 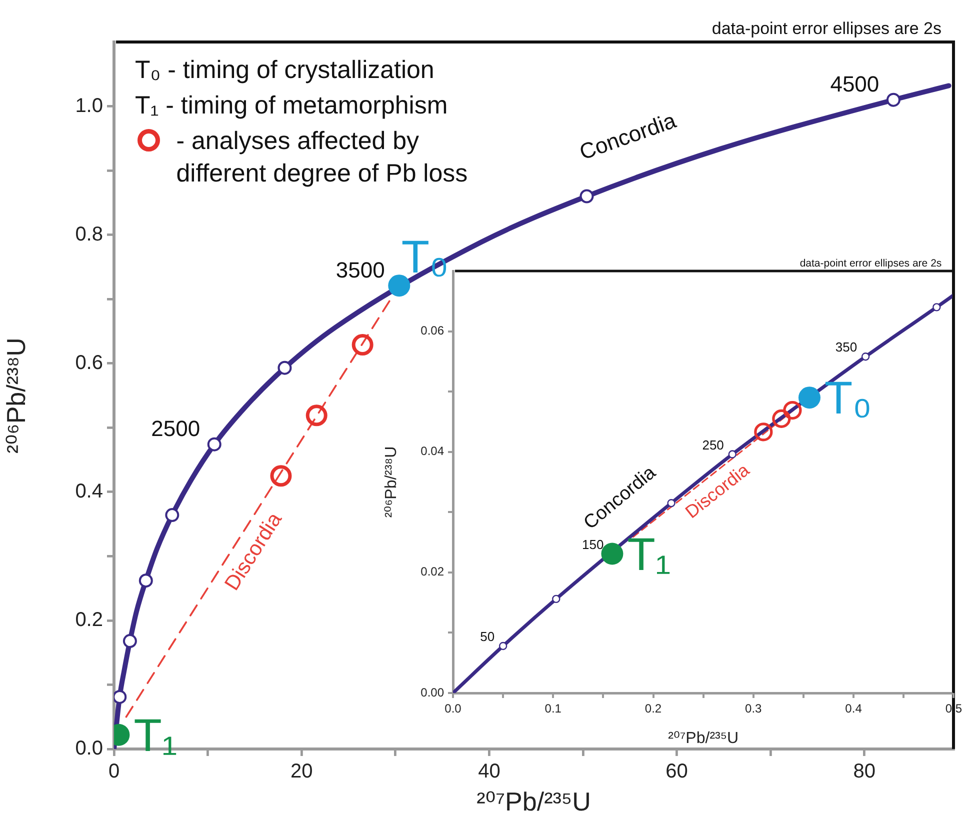 I want to click on x-tick-label: 0.3, so click(x=753, y=709).